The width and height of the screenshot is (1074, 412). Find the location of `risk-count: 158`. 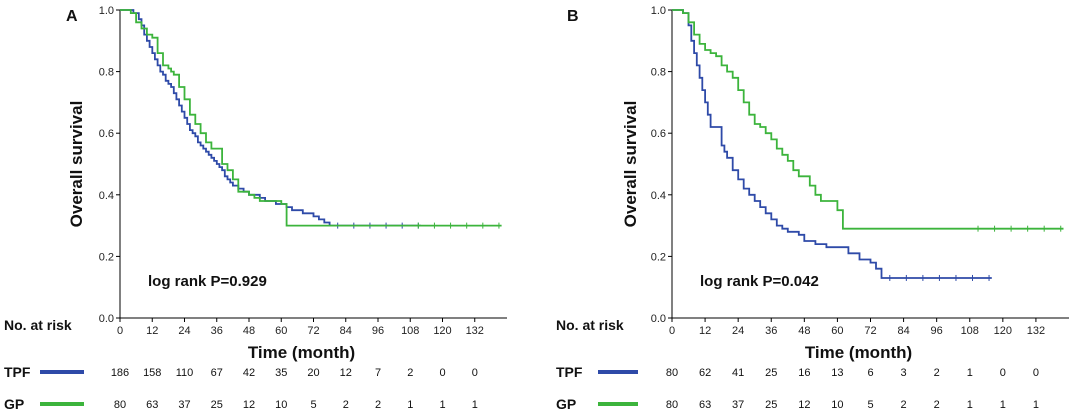

risk-count: 158 is located at coordinates (152, 373).